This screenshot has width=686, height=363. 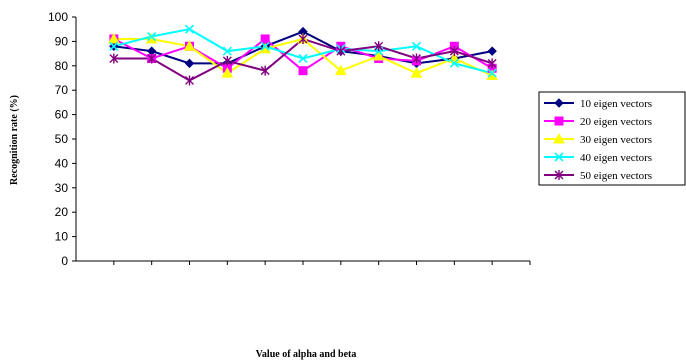 What do you see at coordinates (616, 140) in the screenshot?
I see `legend-entry: 30 eigen vectors` at bounding box center [616, 140].